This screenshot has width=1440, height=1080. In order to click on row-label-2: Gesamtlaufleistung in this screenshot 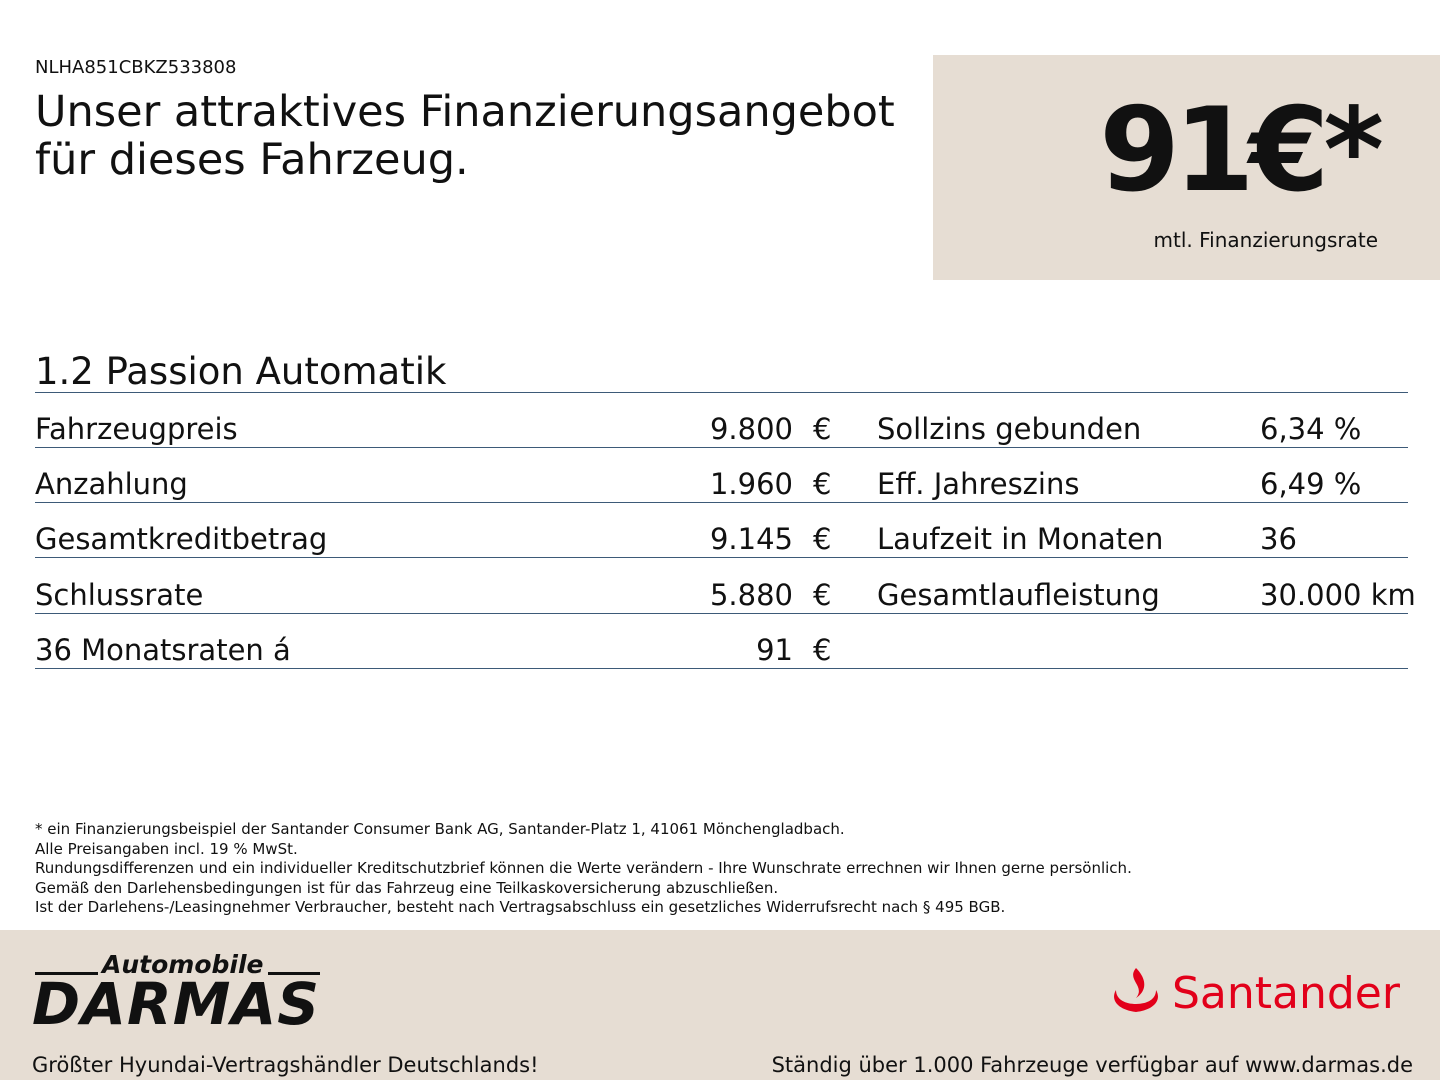, I will do `click(1018, 594)`.